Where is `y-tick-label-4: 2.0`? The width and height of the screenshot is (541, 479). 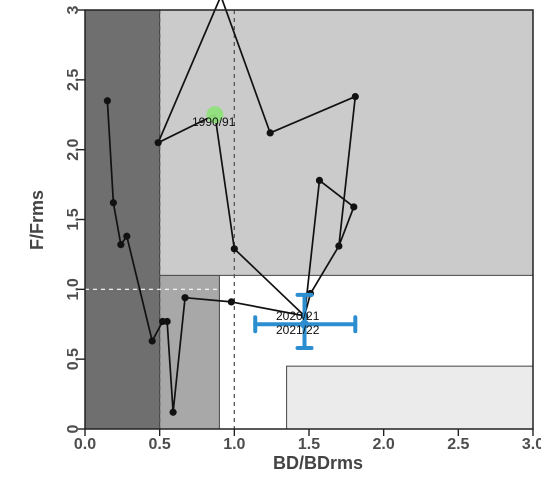 y-tick-label-4: 2.0 is located at coordinates (73, 149).